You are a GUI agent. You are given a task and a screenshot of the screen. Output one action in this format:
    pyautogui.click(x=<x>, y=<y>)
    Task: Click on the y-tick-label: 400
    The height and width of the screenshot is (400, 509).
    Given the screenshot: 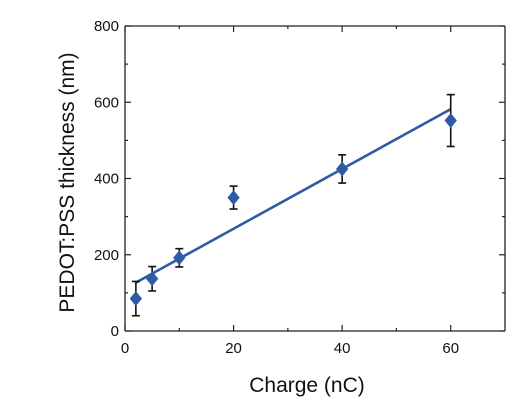 What is the action you would take?
    pyautogui.click(x=106, y=179)
    